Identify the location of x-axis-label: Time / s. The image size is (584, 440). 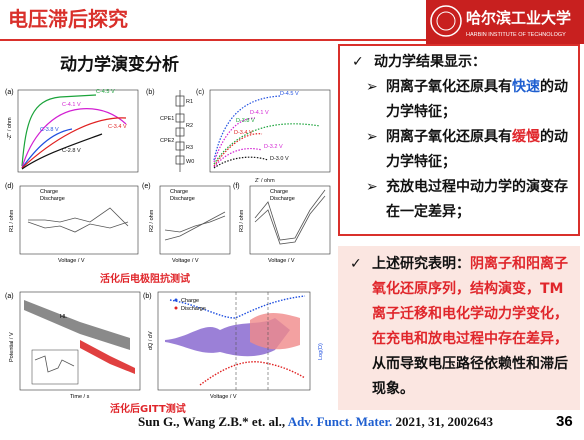
(80, 397).